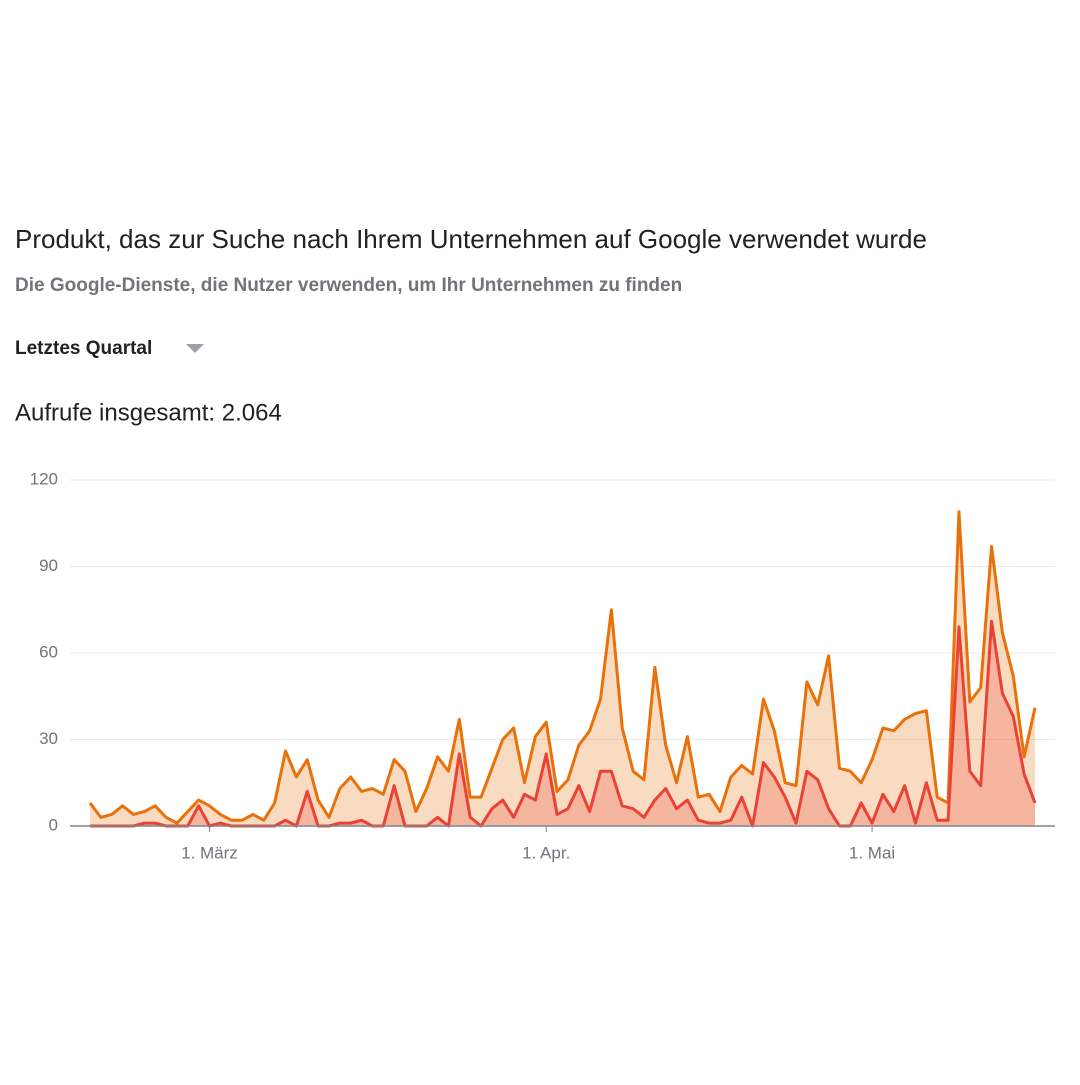 This screenshot has width=1080, height=1085. What do you see at coordinates (83, 348) in the screenshot?
I see `period-dropdown: Letztes Quartal` at bounding box center [83, 348].